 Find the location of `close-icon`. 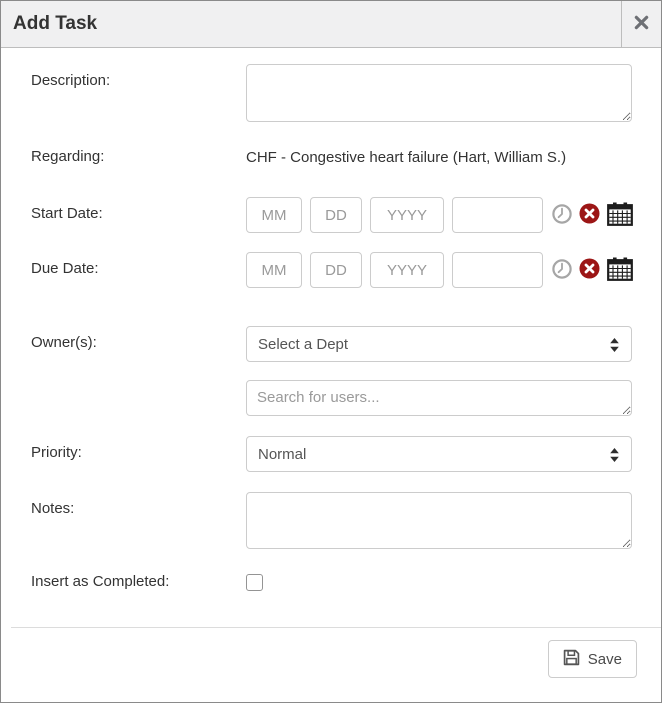

close-icon is located at coordinates (641, 24).